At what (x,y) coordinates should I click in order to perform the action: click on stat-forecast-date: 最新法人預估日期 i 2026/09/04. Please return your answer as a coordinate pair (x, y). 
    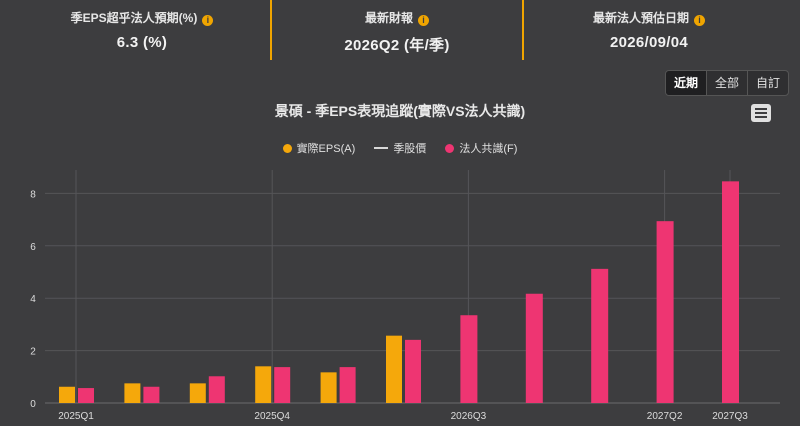
    Looking at the image, I should click on (649, 31).